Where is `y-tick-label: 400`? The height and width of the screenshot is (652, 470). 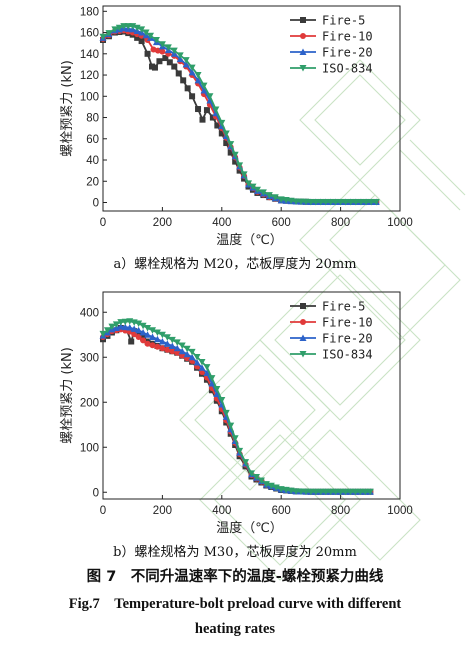
y-tick-label: 400 is located at coordinates (89, 313).